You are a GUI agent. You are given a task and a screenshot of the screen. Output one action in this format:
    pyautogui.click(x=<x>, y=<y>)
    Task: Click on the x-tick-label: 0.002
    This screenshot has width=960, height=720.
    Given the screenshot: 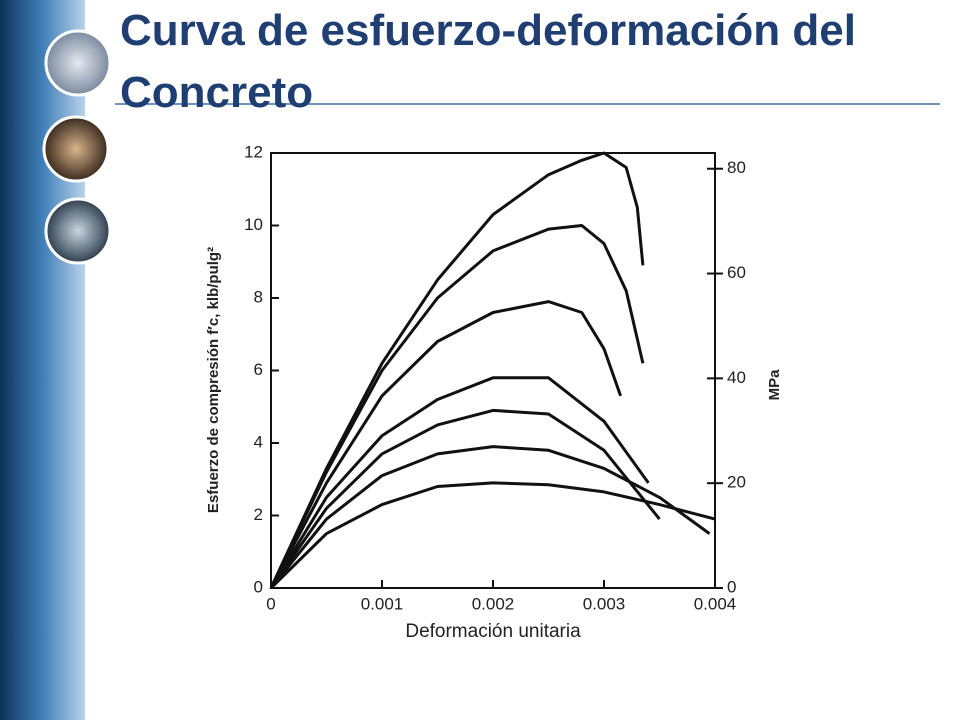 What is the action you would take?
    pyautogui.click(x=493, y=603)
    